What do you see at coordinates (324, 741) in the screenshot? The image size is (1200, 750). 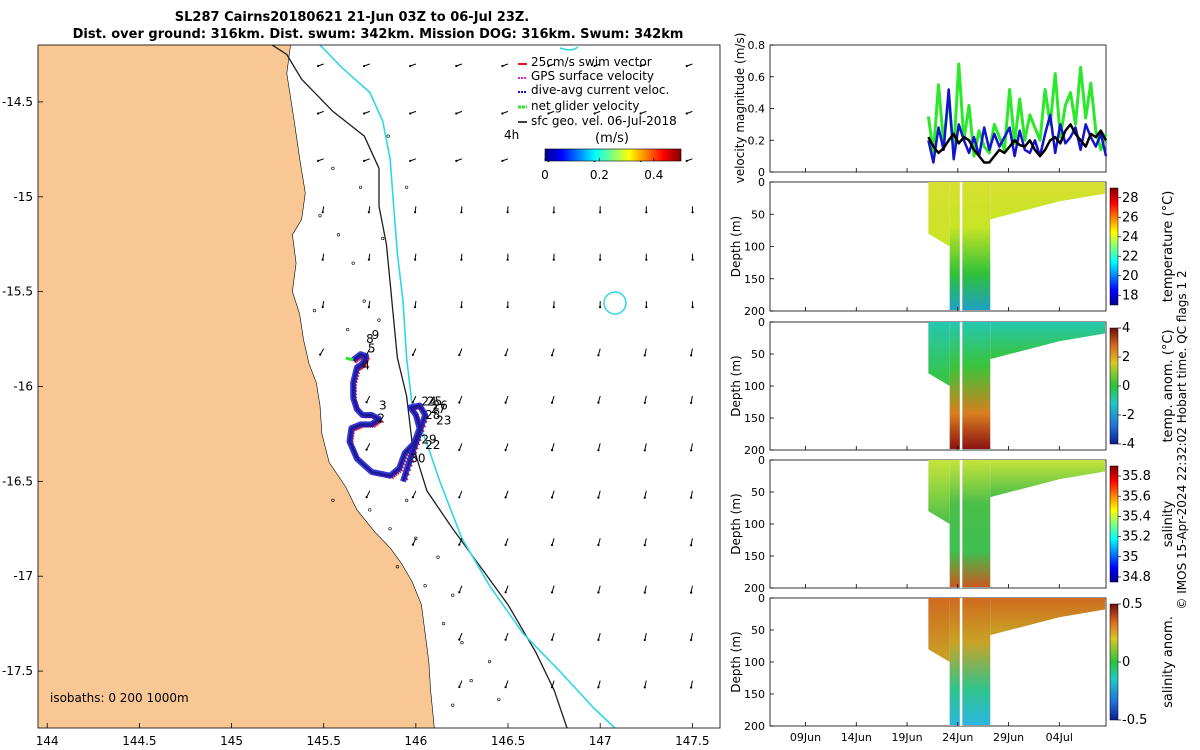 I see `map-x-tick-label: 145.5` at bounding box center [324, 741].